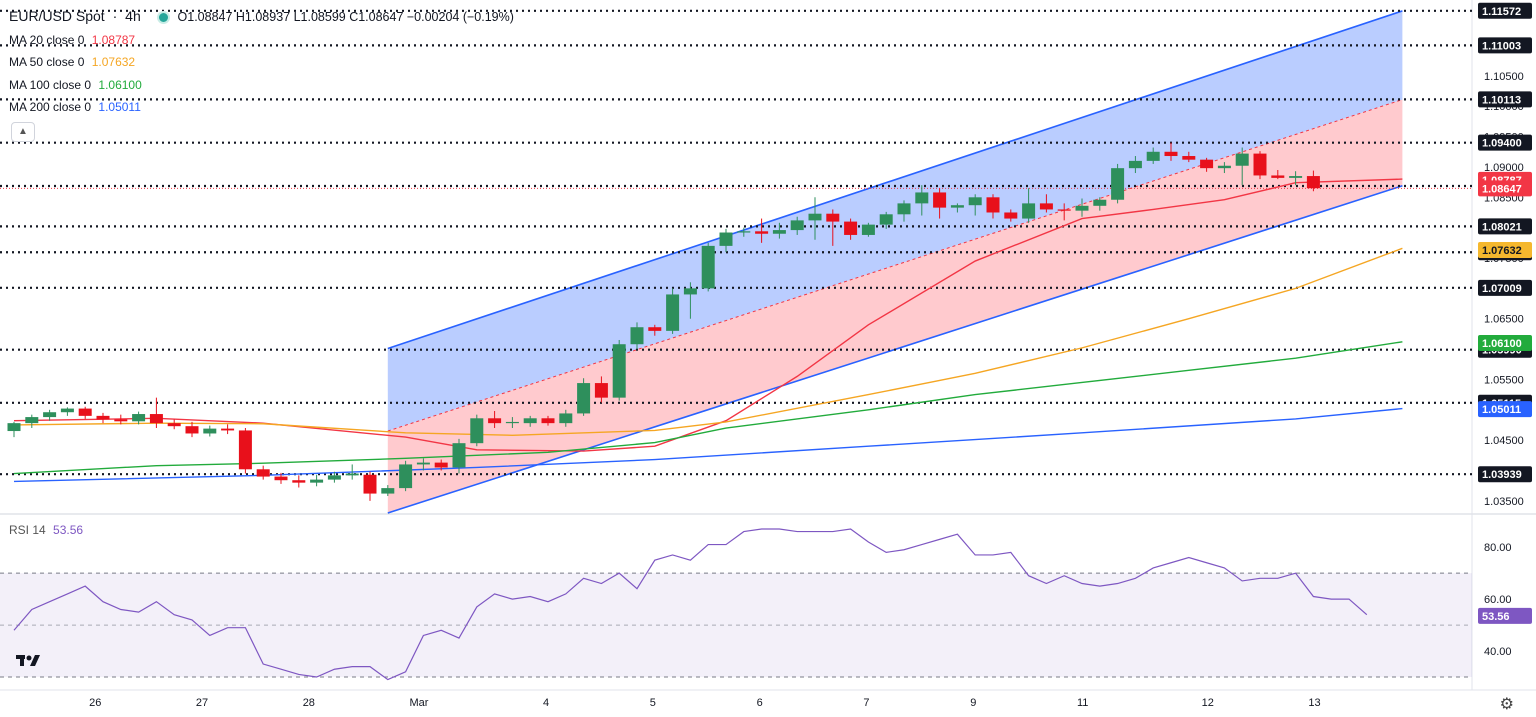  Describe the element at coordinates (48, 530) in the screenshot. I see `rsi-legend: RSI 14 53.56` at that location.